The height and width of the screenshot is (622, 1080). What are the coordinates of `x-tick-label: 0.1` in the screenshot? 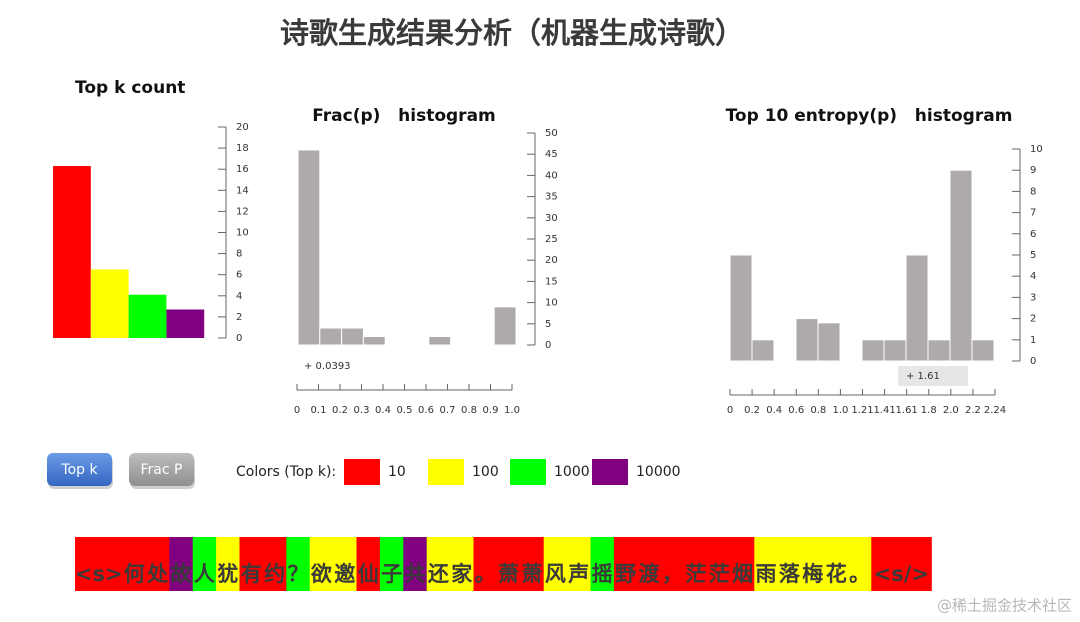 It's located at (319, 410).